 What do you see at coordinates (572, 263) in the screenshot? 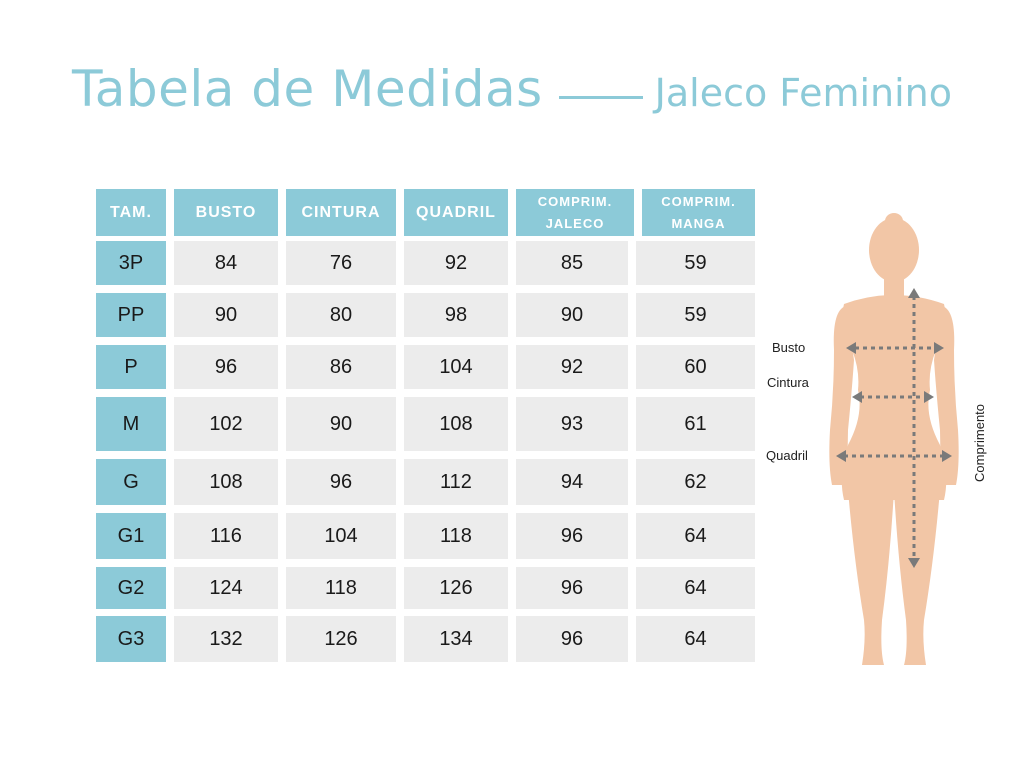
I see `comprim-jaleco-cell: 85` at bounding box center [572, 263].